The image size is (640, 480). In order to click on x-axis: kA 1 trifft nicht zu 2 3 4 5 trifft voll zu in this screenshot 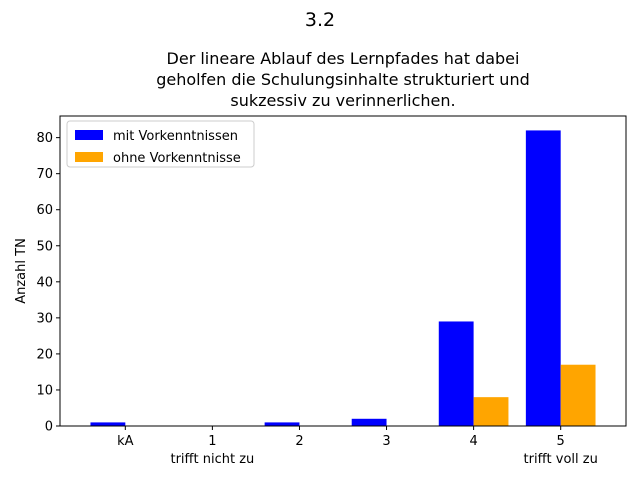, I will do `click(357, 446)`.